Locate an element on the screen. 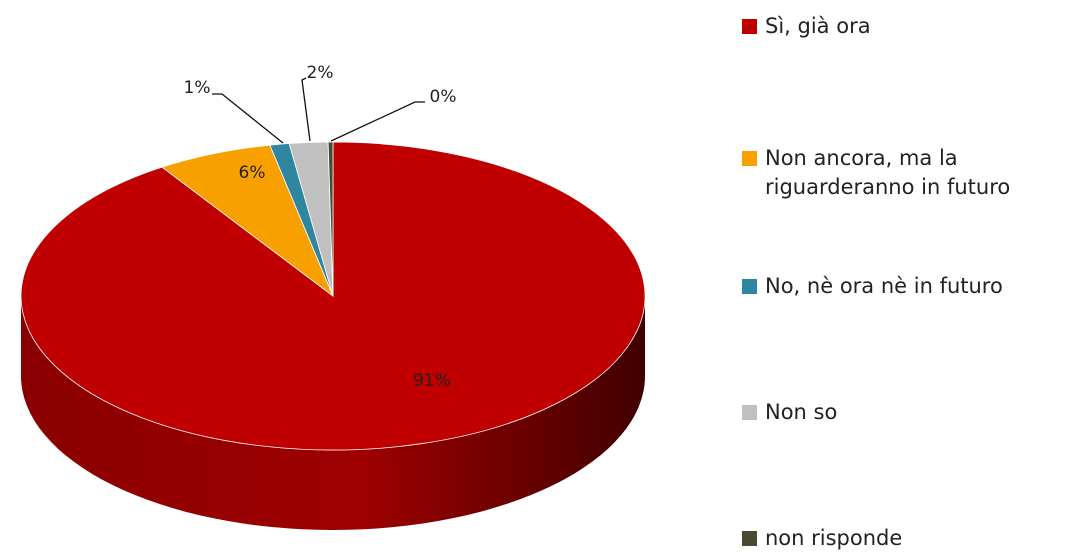 This screenshot has height=558, width=1084. slice-non-risponde is located at coordinates (330, 219).